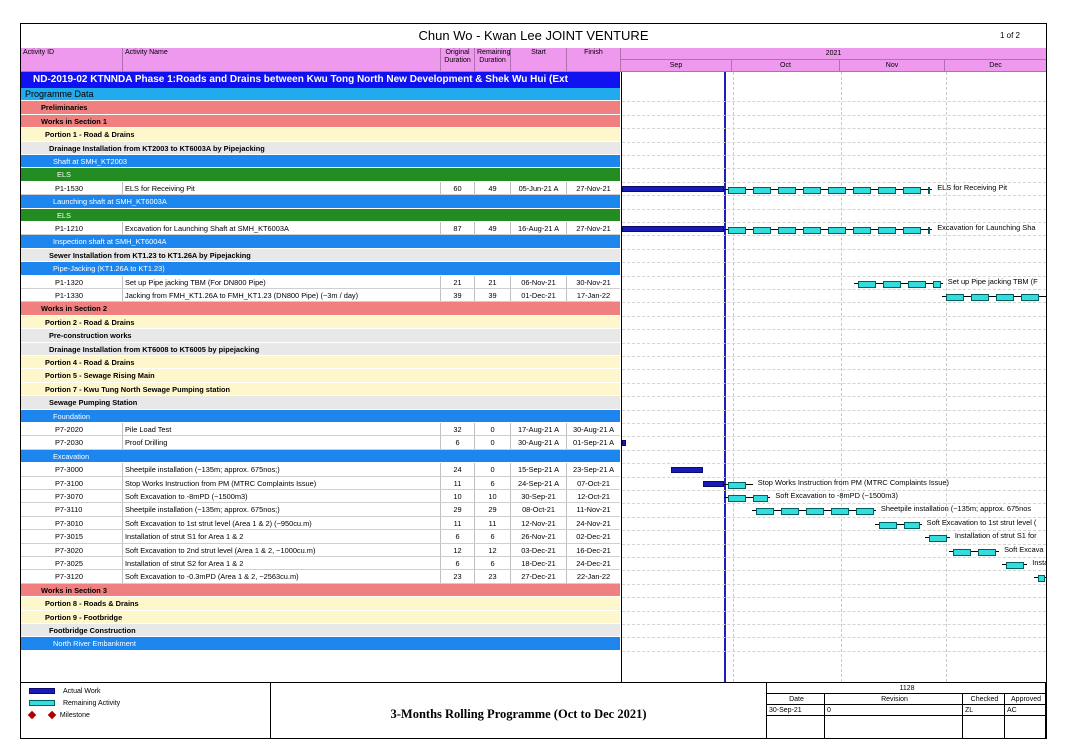 This screenshot has height=756, width=1068. I want to click on wbs-row: Preliminaries, so click(320, 108).